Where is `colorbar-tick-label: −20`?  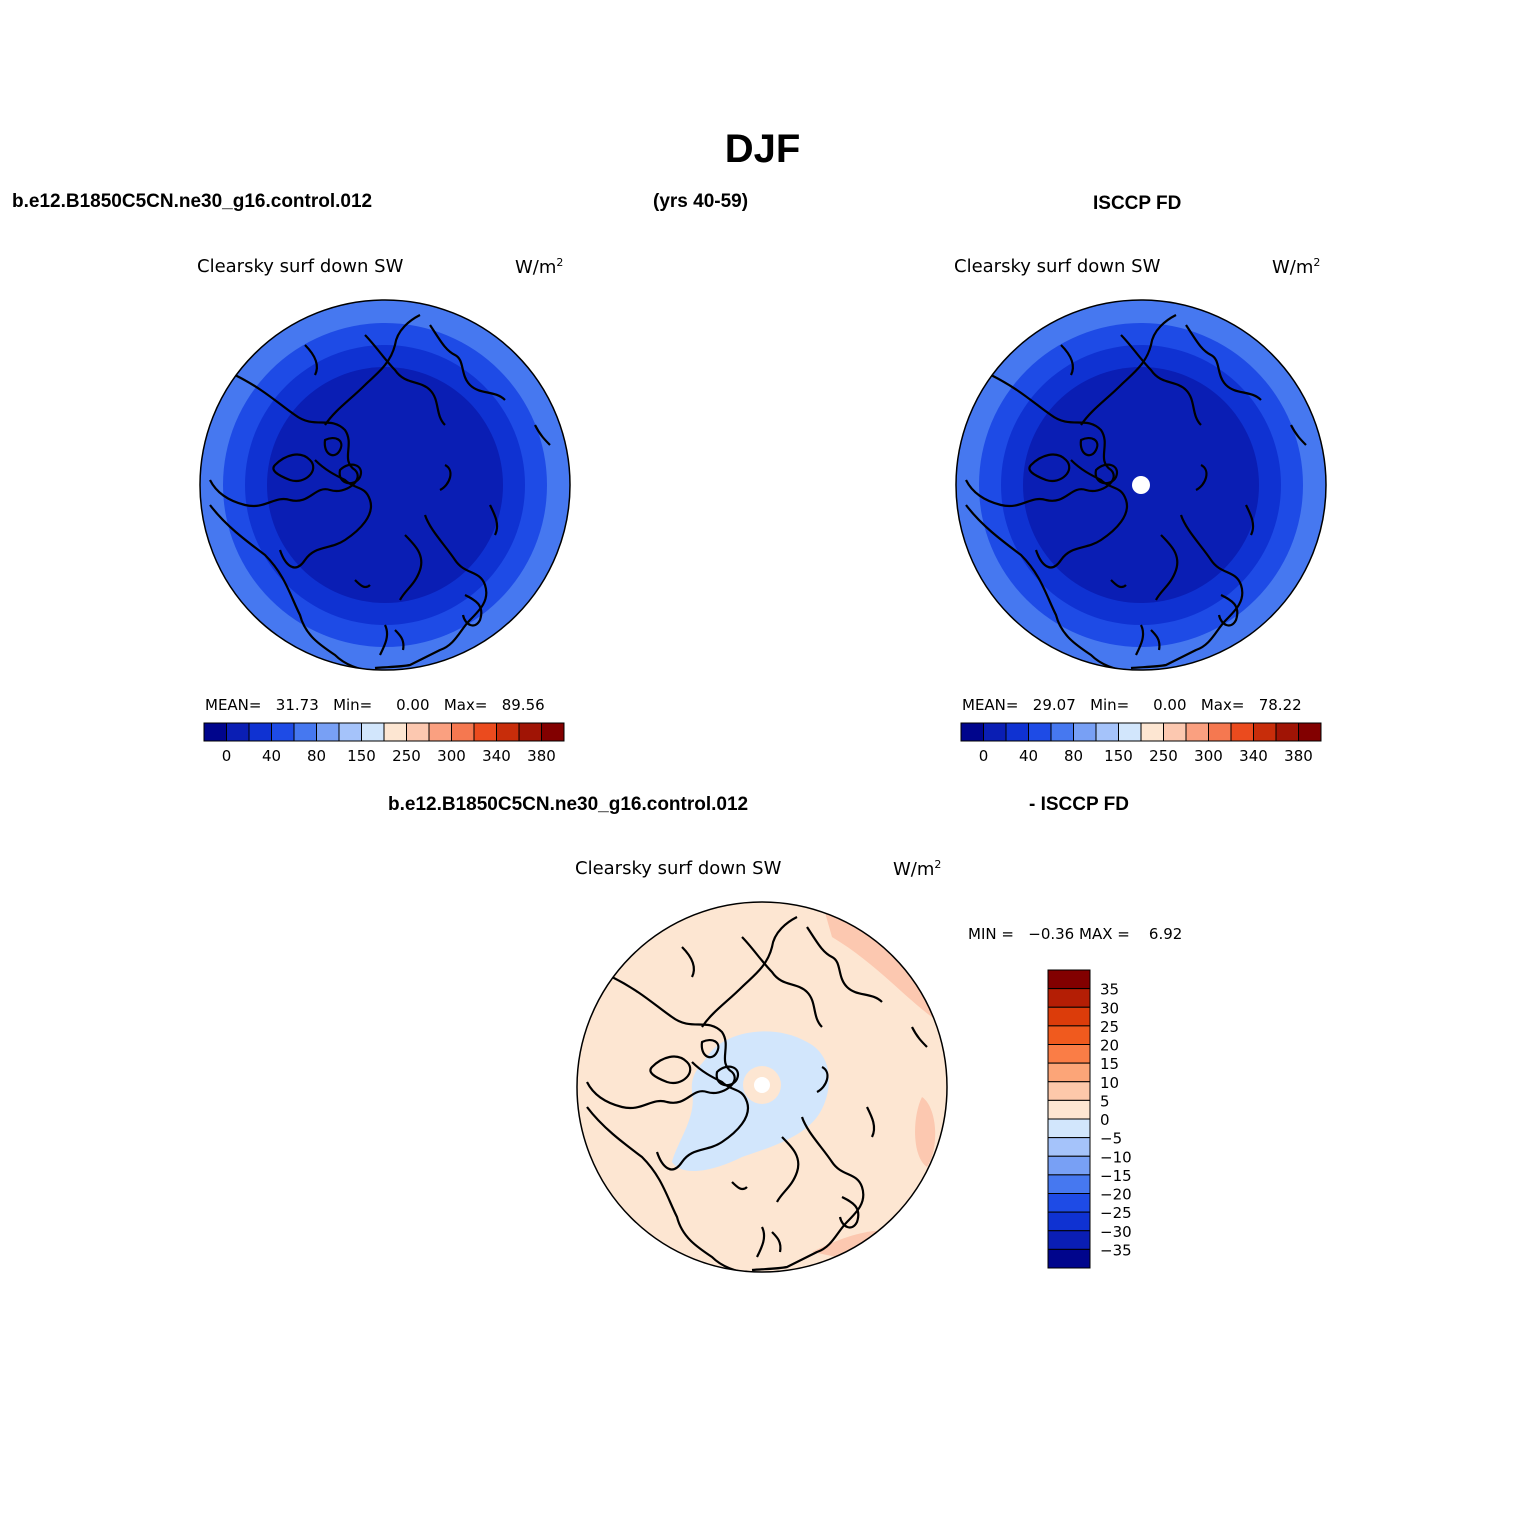 colorbar-tick-label: −20 is located at coordinates (1116, 1195).